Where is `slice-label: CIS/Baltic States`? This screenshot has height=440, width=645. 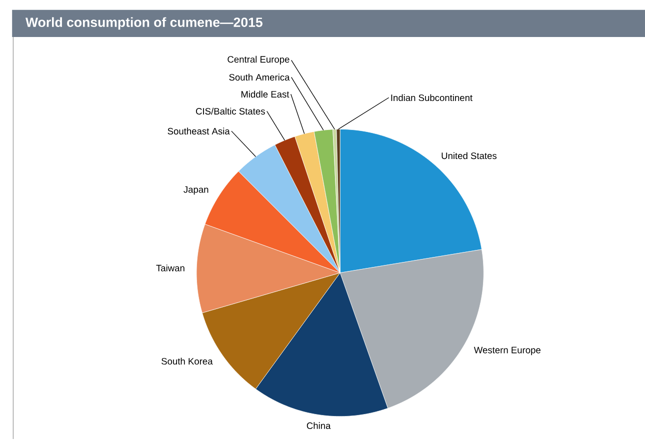 slice-label: CIS/Baltic States is located at coordinates (230, 111).